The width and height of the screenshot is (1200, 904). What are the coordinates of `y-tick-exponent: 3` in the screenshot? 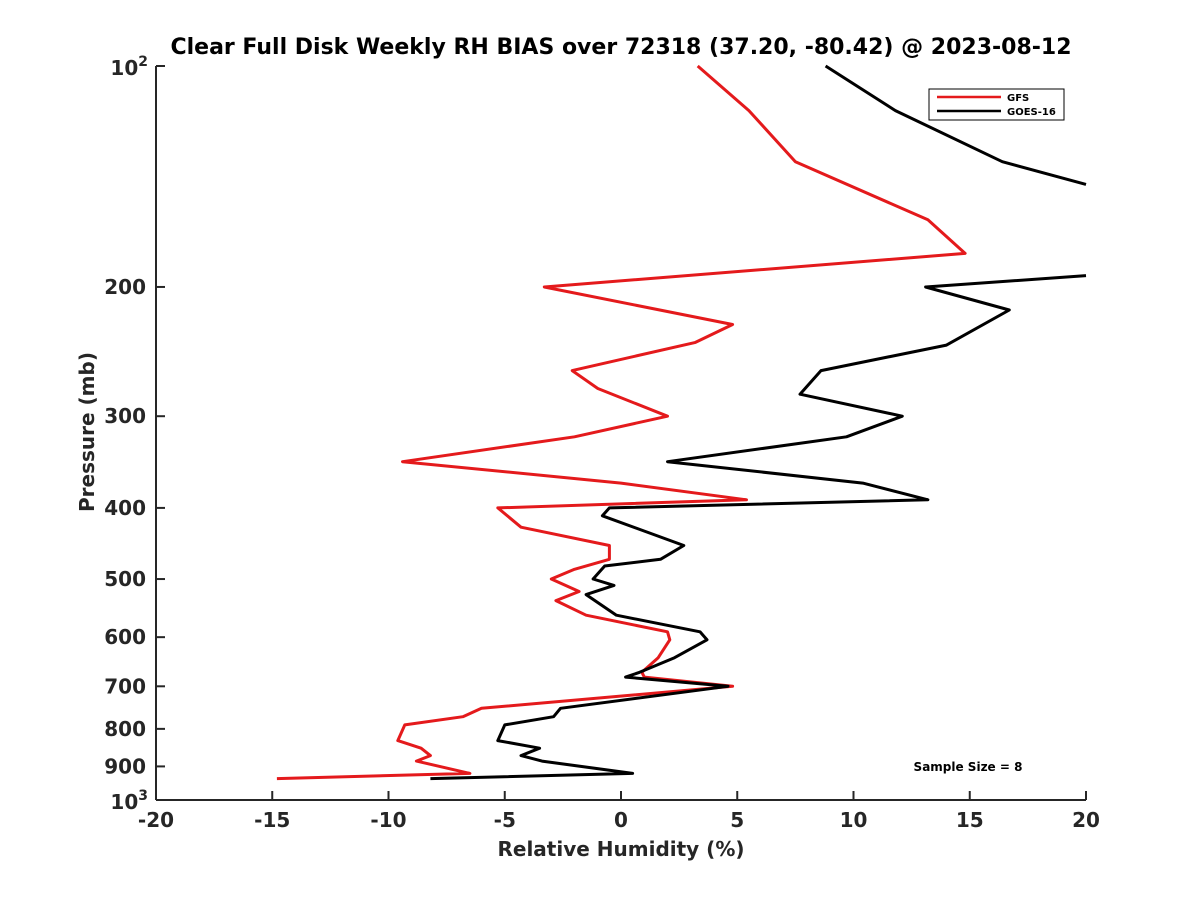 It's located at (143, 796).